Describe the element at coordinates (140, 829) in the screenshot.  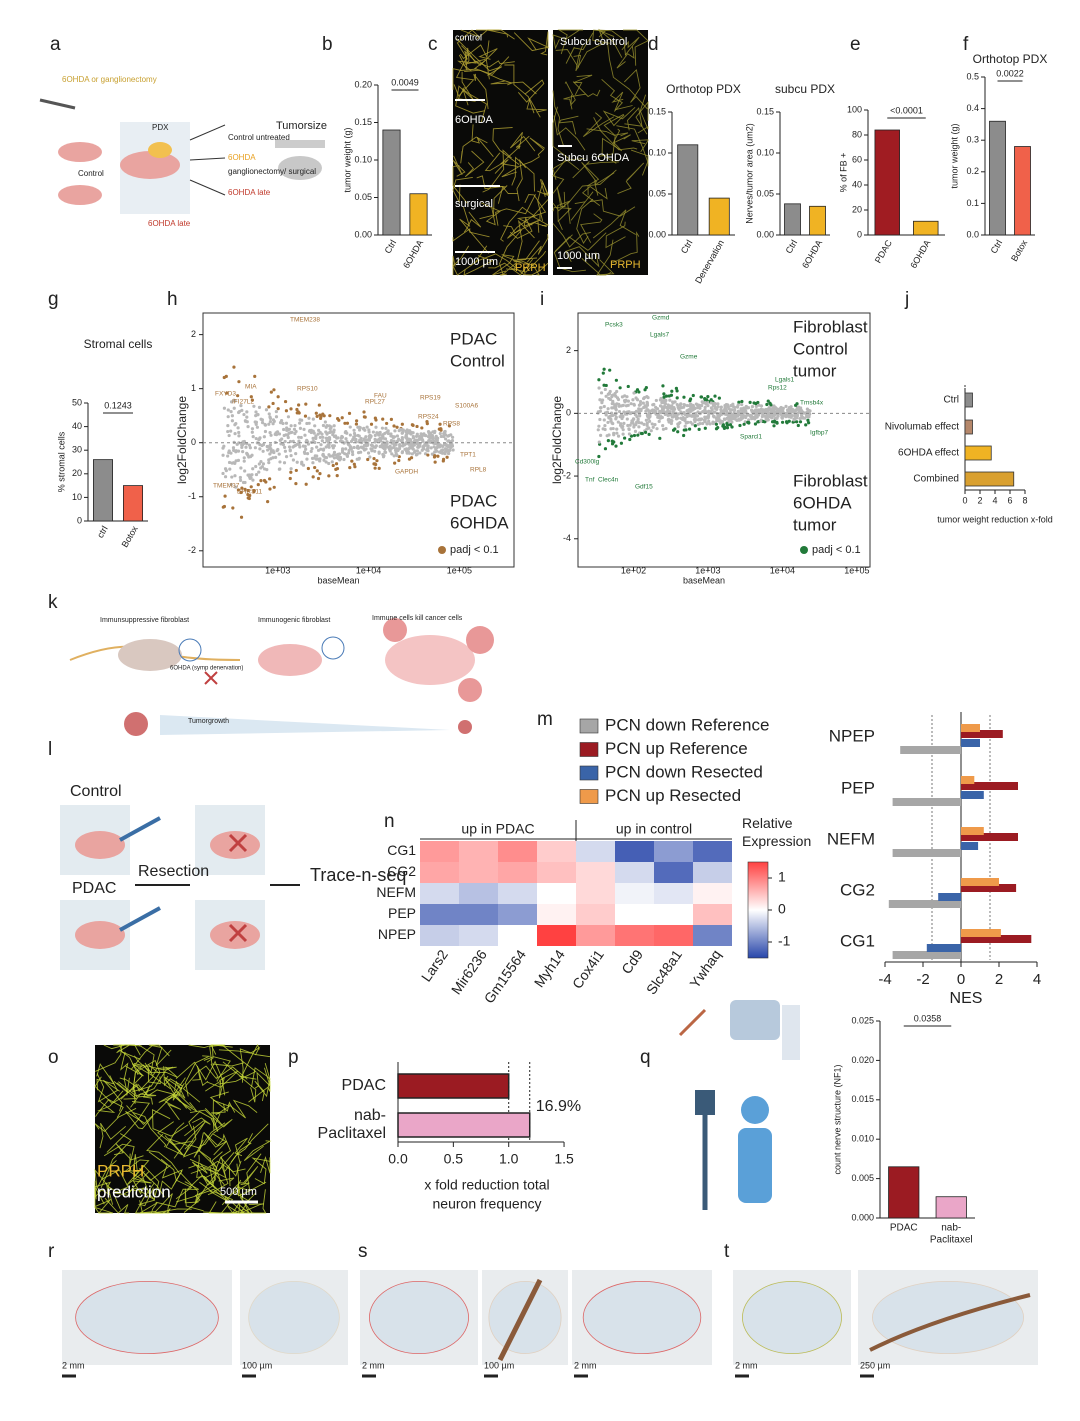
I see `syringe` at that location.